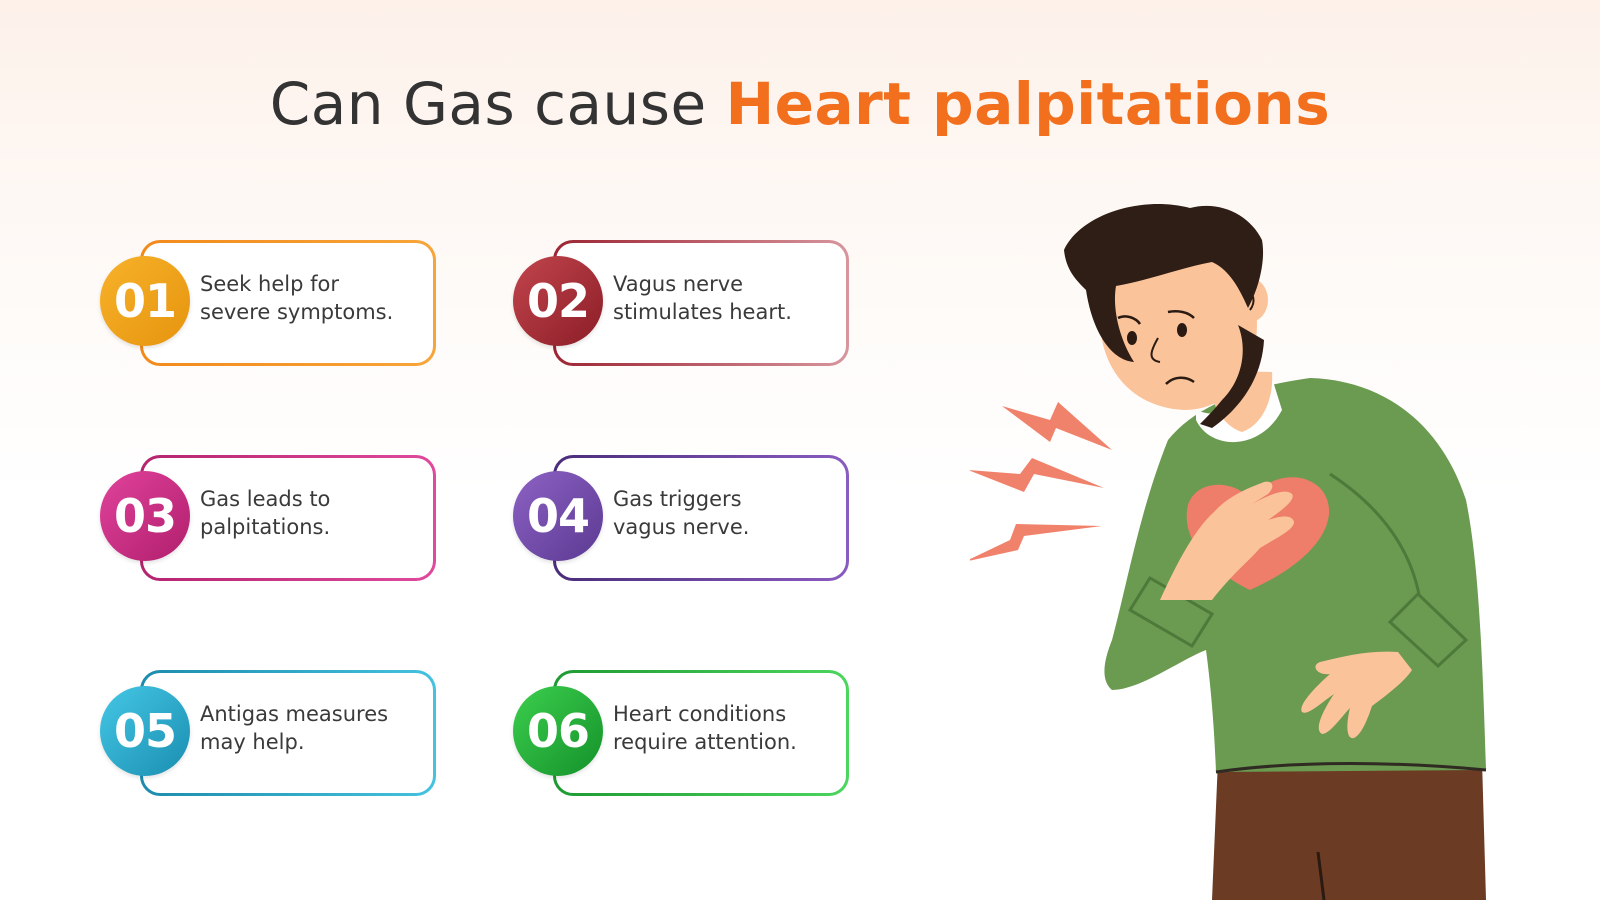 The image size is (1600, 900). I want to click on info-card-01: 01 Seek help for severe symptoms., so click(270, 303).